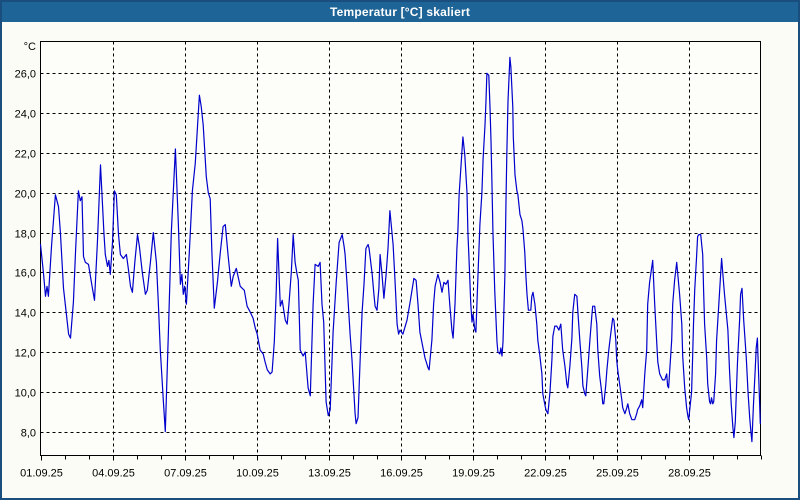 The height and width of the screenshot is (500, 800). Describe the element at coordinates (25, 115) in the screenshot. I see `y-tick-label: 24,0` at that location.